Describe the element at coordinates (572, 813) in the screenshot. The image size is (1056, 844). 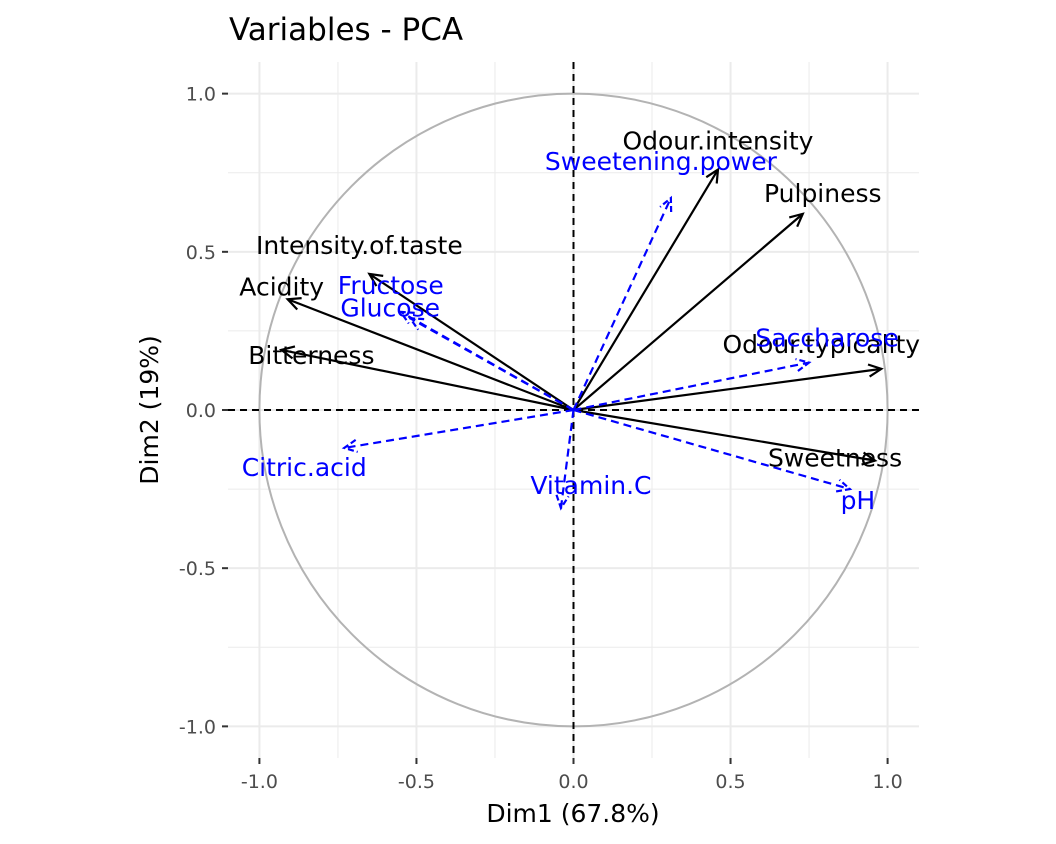
I see `x-axis-title: Dim1 (67.8%)` at that location.